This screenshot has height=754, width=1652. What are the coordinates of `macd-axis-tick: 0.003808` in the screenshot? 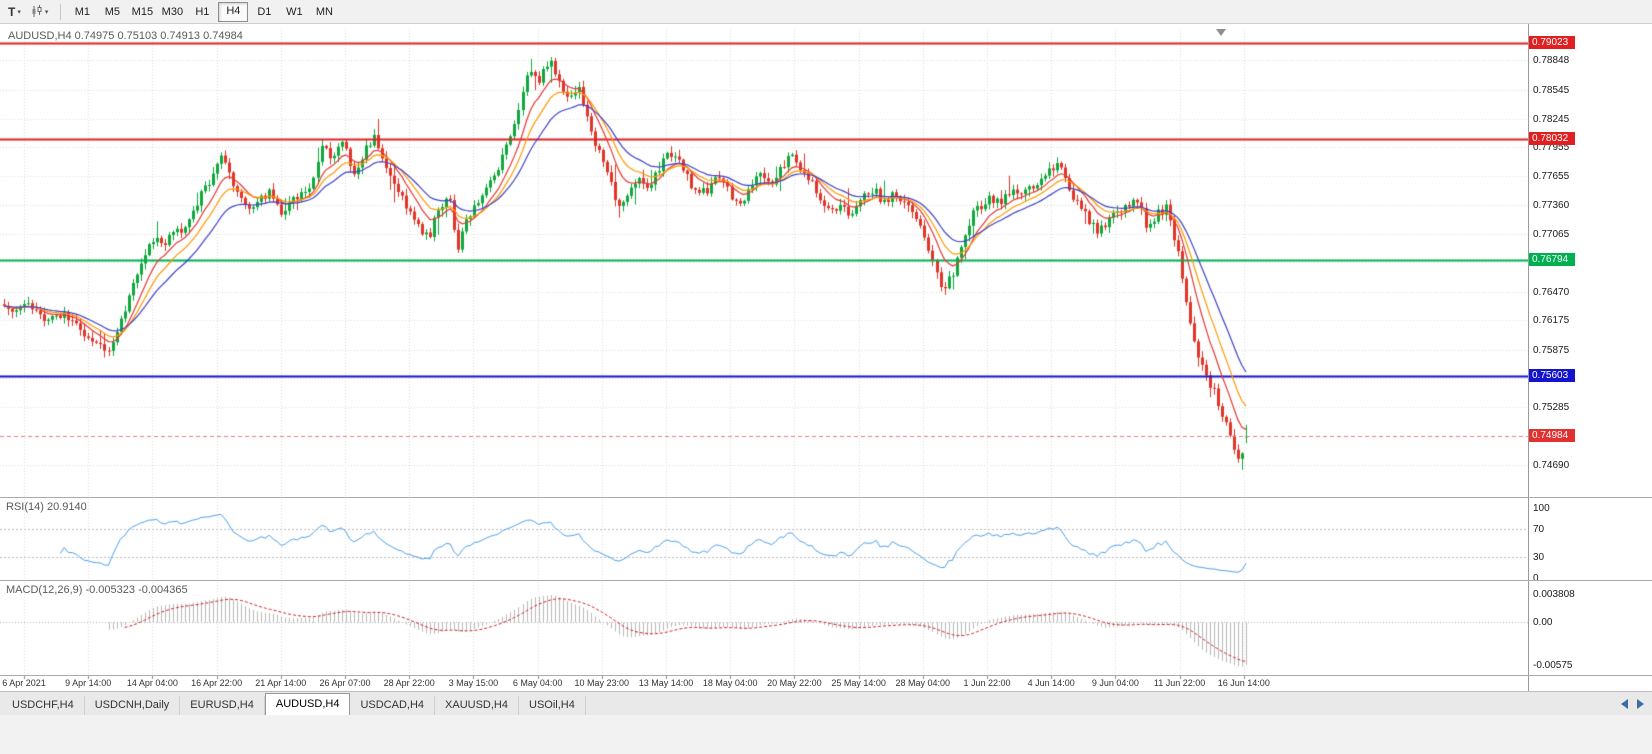 It's located at (1554, 594).